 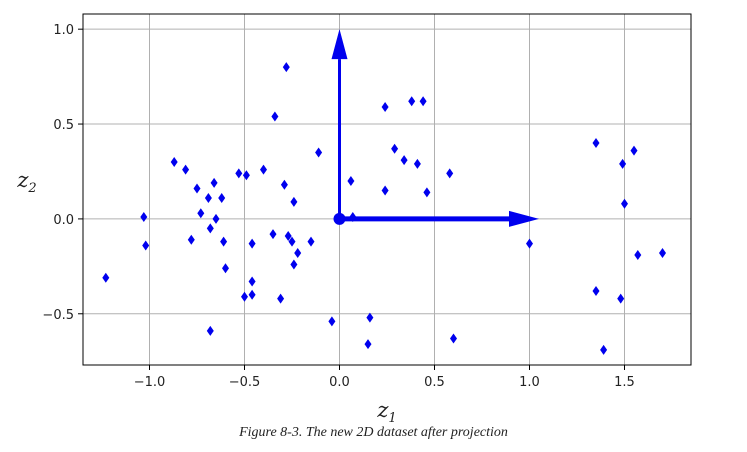 What do you see at coordinates (245, 382) in the screenshot?
I see `x-tick-label: −0.5` at bounding box center [245, 382].